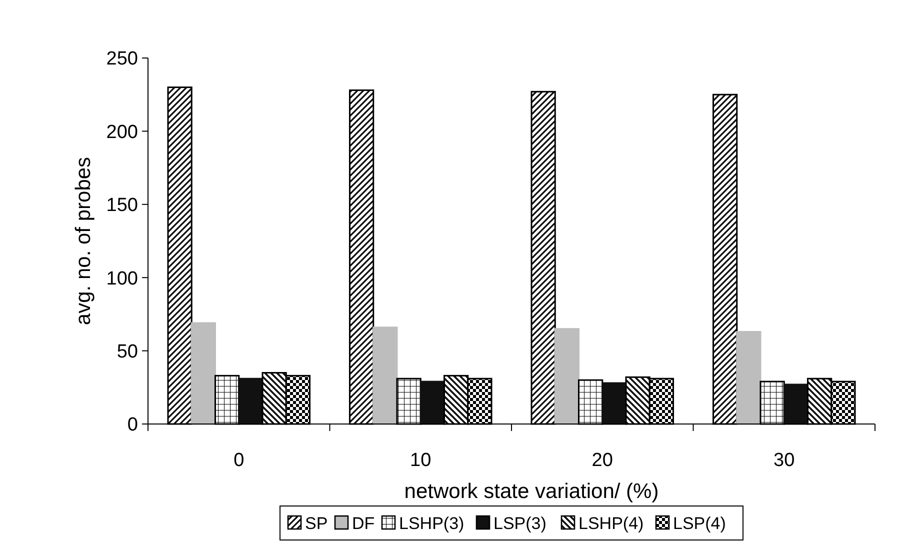  I want to click on legend-label: SP, so click(316, 523).